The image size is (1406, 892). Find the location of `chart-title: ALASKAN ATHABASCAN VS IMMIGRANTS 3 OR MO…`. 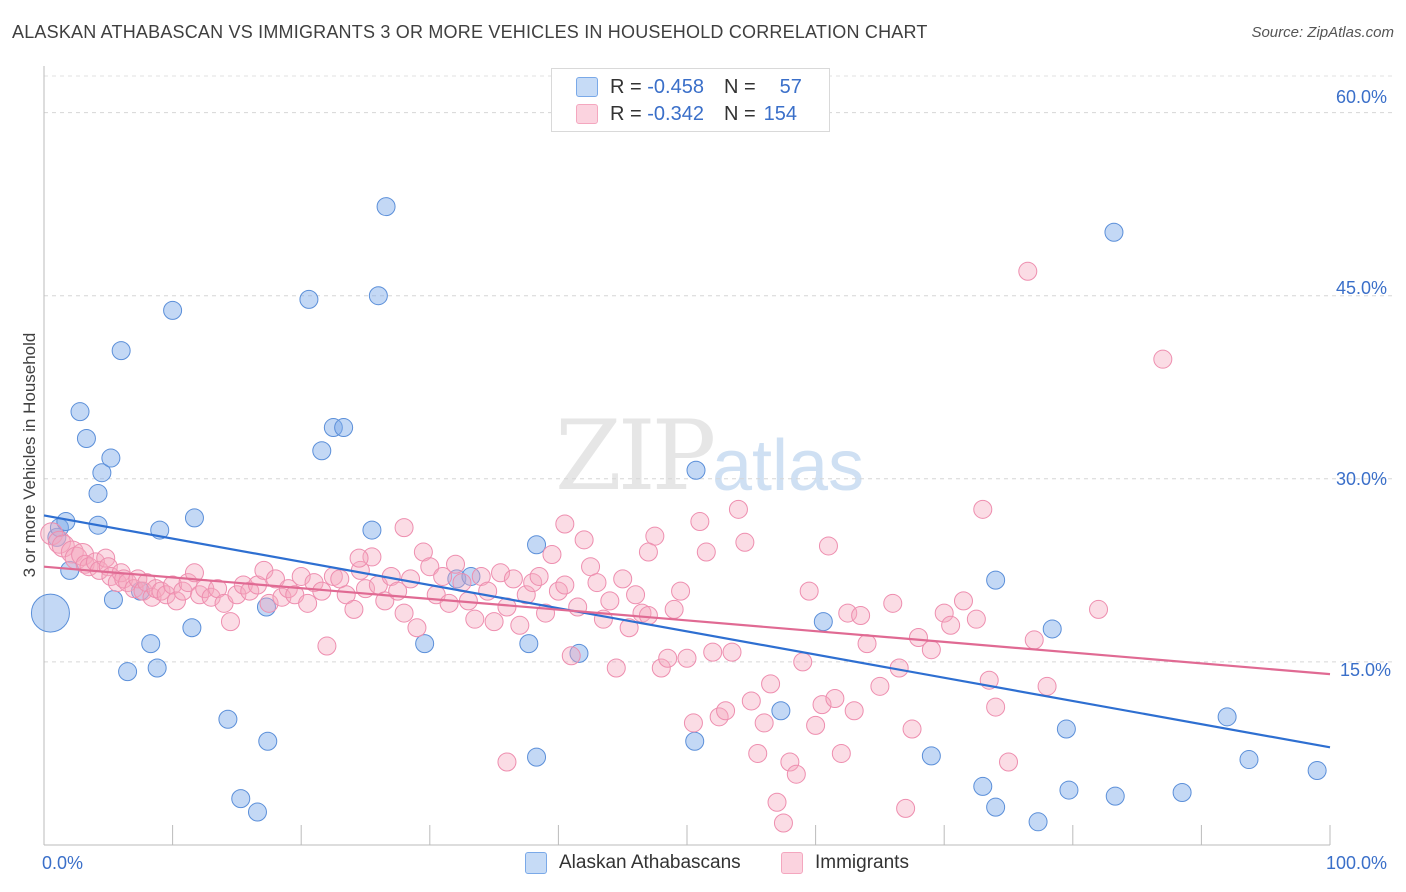

chart-title: ALASKAN ATHABASCAN VS IMMIGRANTS 3 OR MO… is located at coordinates (470, 32).